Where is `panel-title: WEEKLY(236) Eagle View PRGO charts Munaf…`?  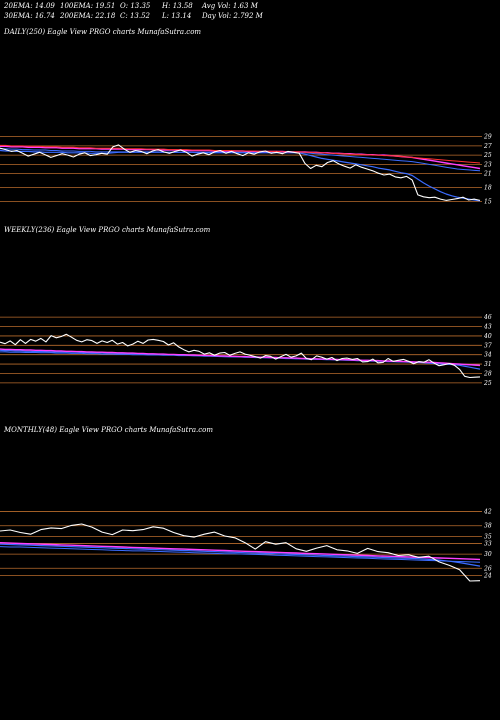 panel-title: WEEKLY(236) Eagle View PRGO charts Munaf… is located at coordinates (107, 230).